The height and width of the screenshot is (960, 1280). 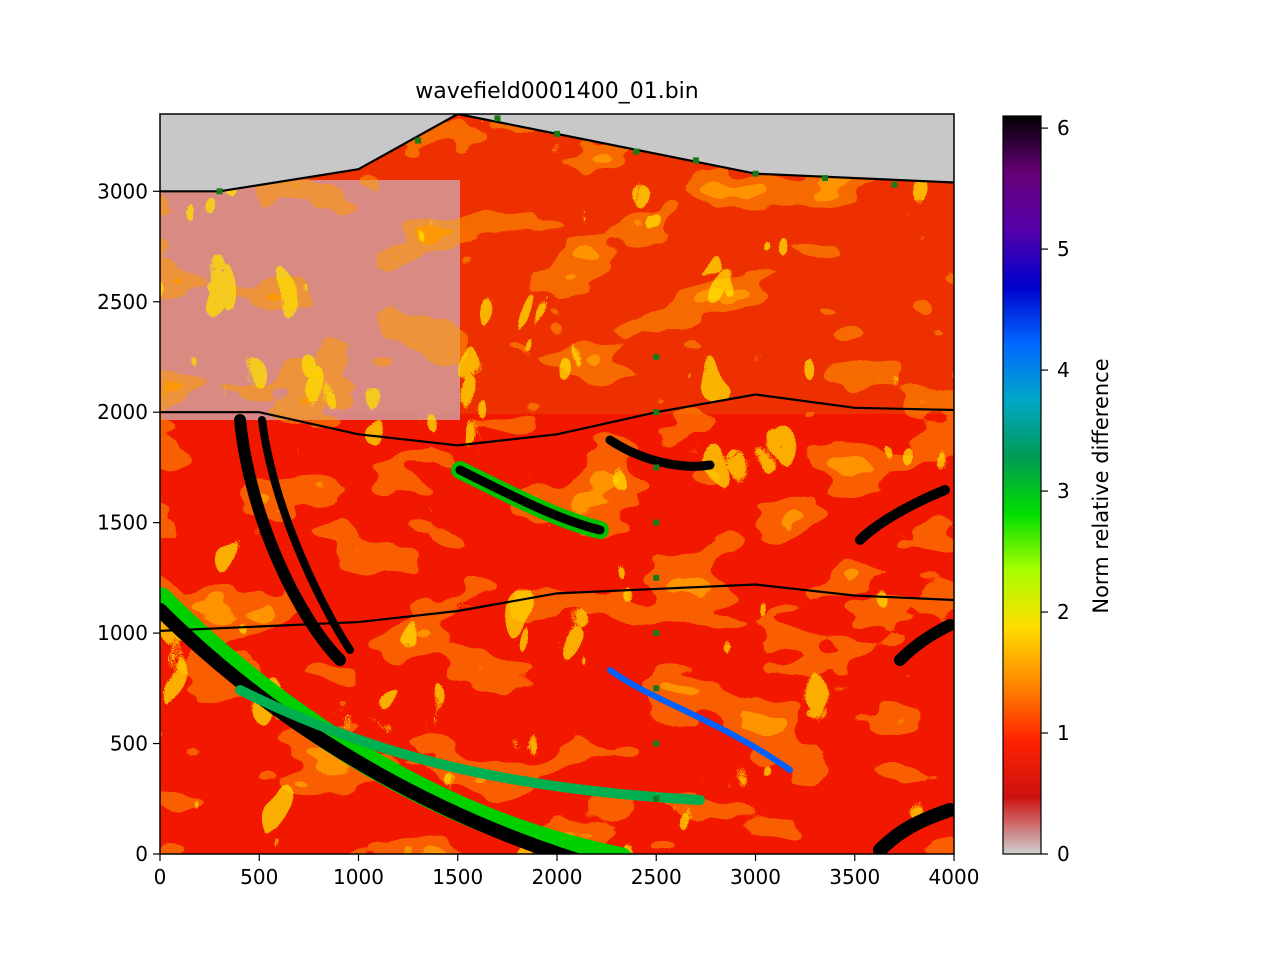 I want to click on y-axis: 0 500 1000 1500 2000 2500 3000, so click(x=128, y=522).